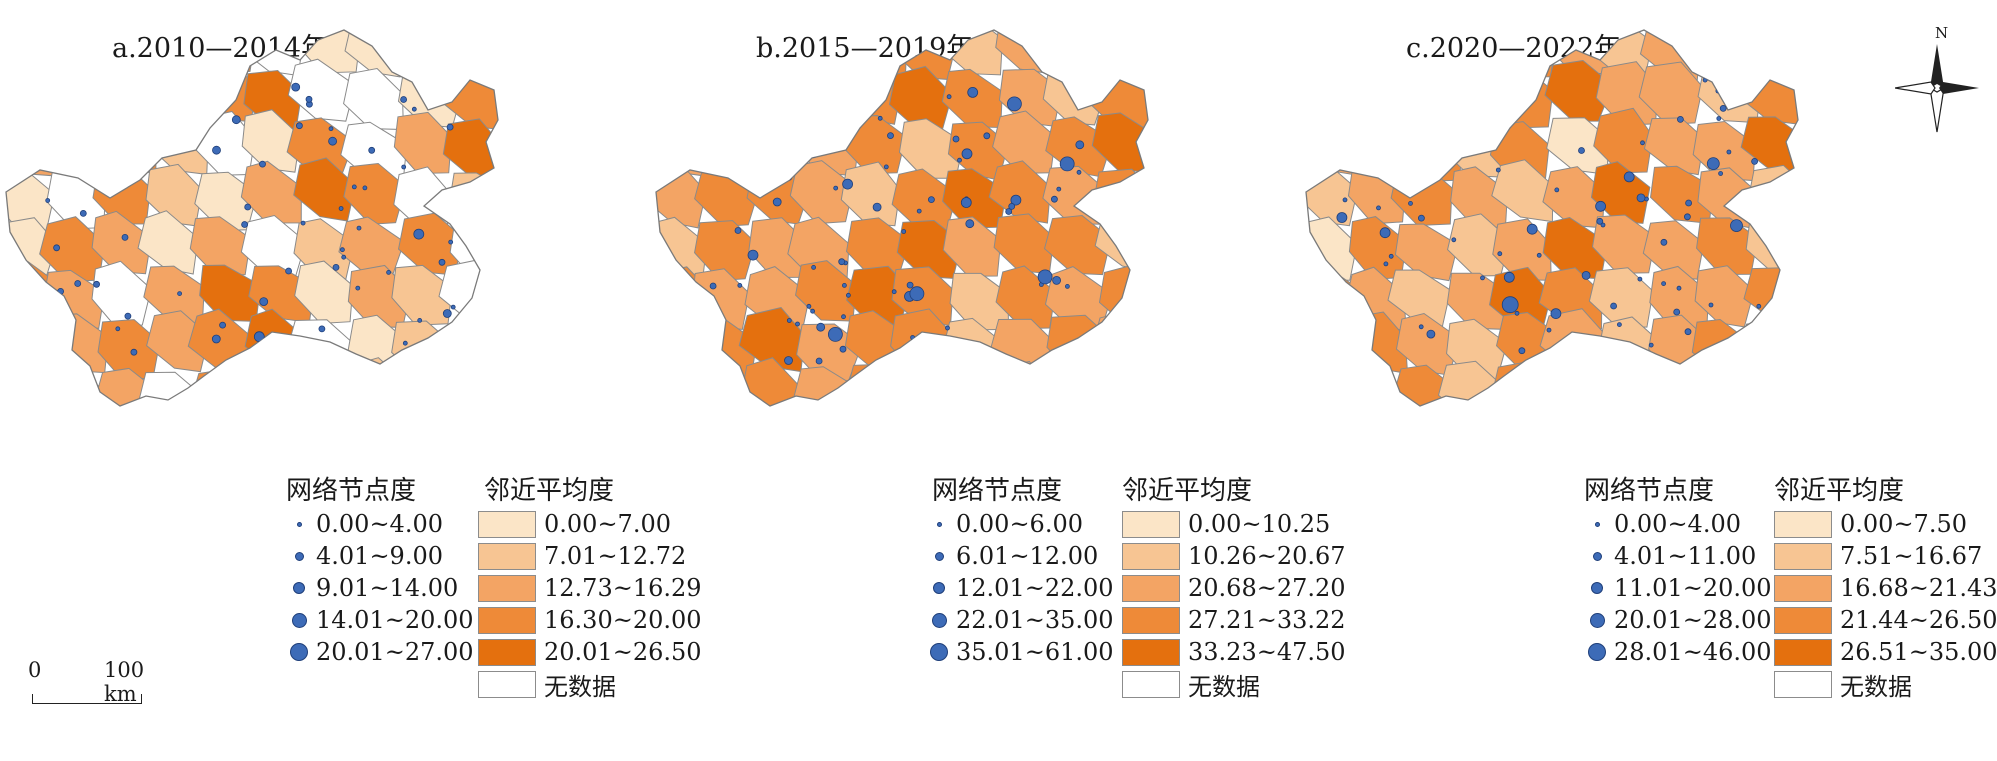 Image resolution: width=1997 pixels, height=761 pixels. Describe the element at coordinates (547, 684) in the screenshot. I see `legend-fill-item: 无数据` at that location.